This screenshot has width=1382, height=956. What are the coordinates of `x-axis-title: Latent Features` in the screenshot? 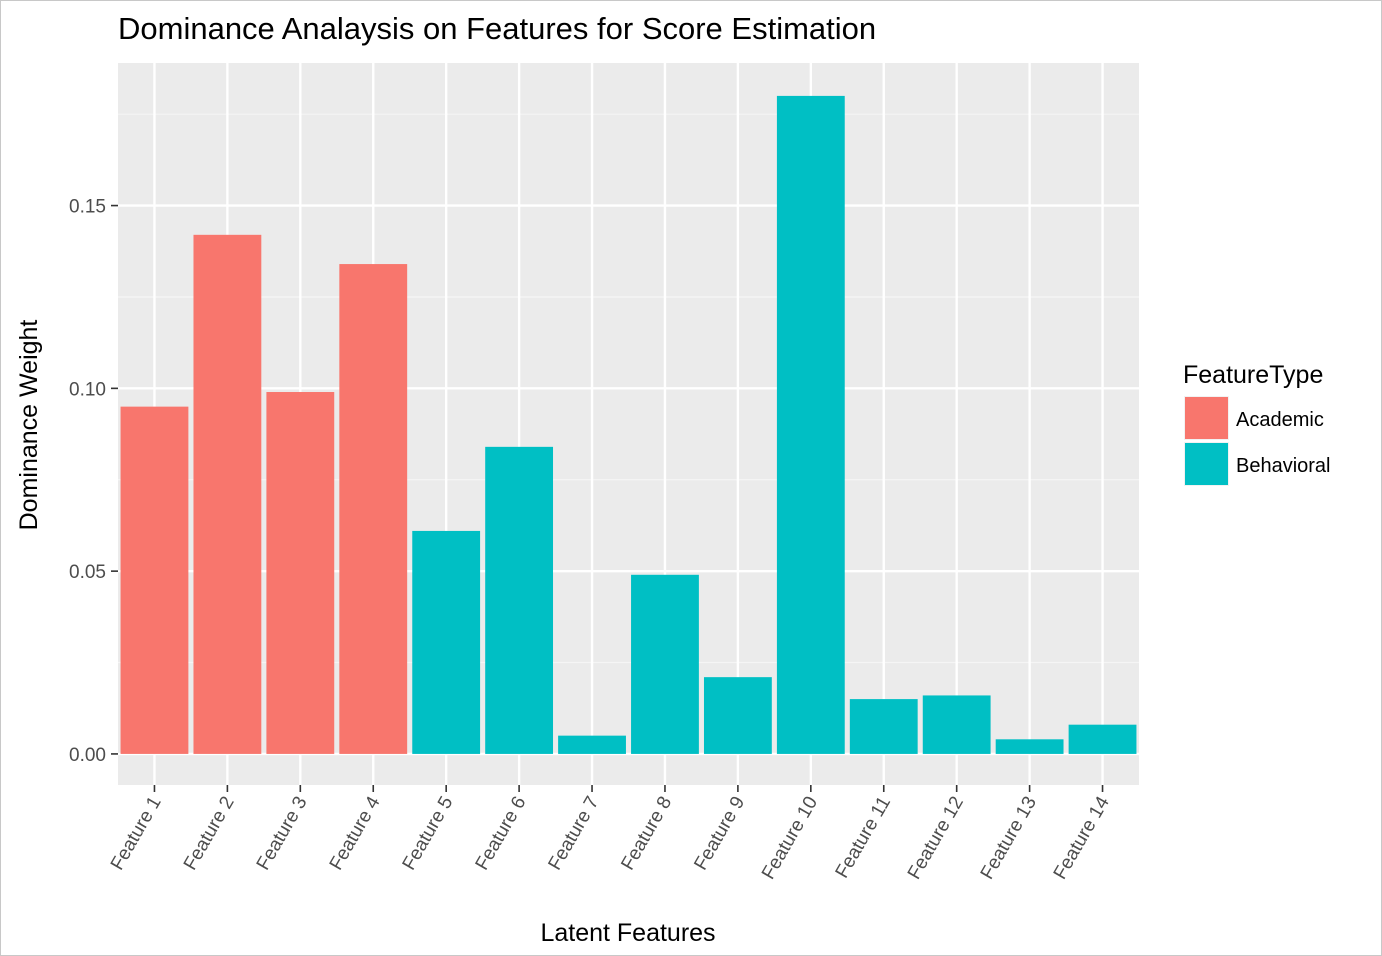 It's located at (627, 933).